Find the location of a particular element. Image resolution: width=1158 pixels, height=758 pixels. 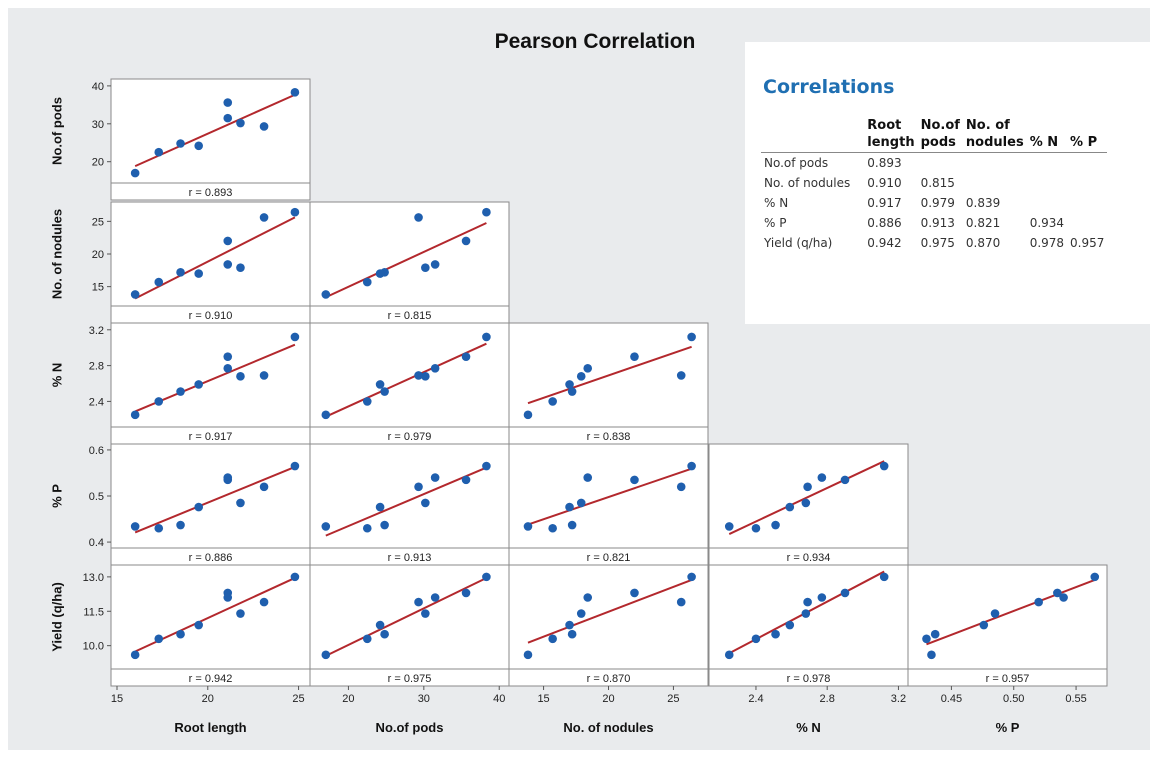

column-header: % P is located at coordinates (1087, 144).